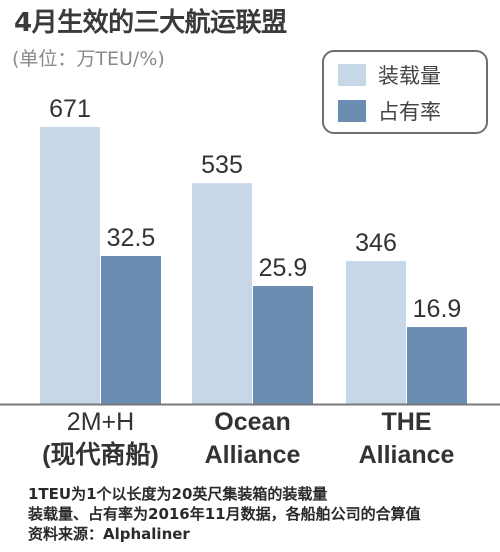 The height and width of the screenshot is (552, 500). What do you see at coordinates (178, 494) in the screenshot?
I see `footer-note-1: 1TEU为1个以长度为20英尺集装箱的装载量` at bounding box center [178, 494].